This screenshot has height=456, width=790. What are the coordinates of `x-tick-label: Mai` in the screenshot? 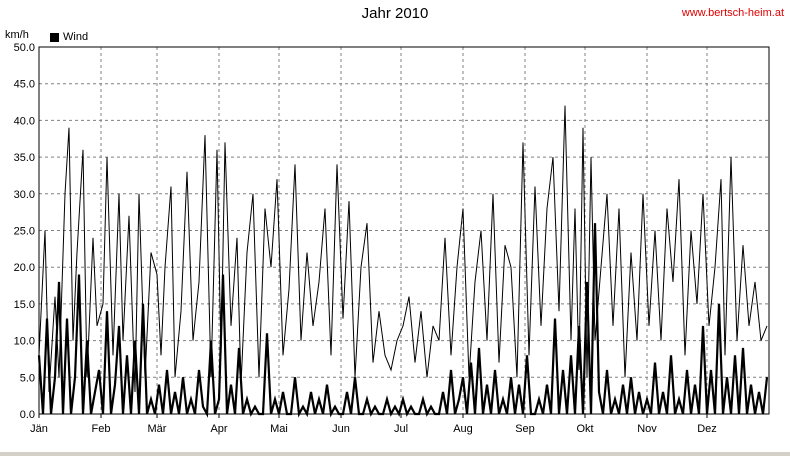 It's located at (279, 429).